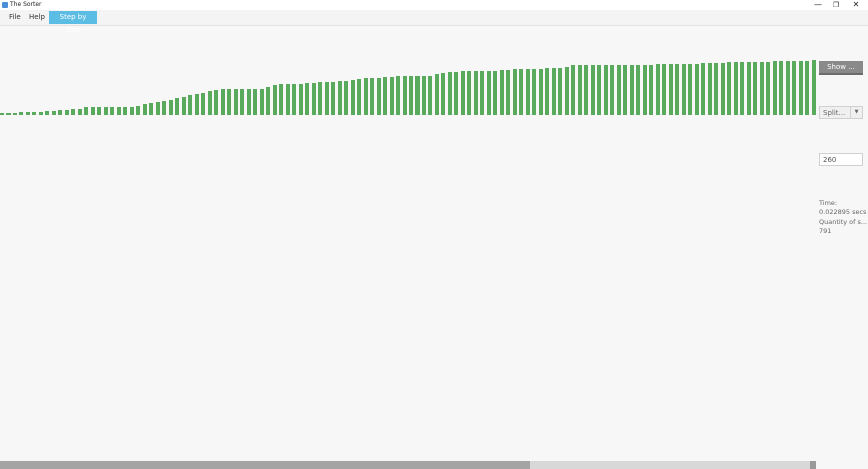  Describe the element at coordinates (843, 212) in the screenshot. I see `time-value: 0.022895 secs` at that location.